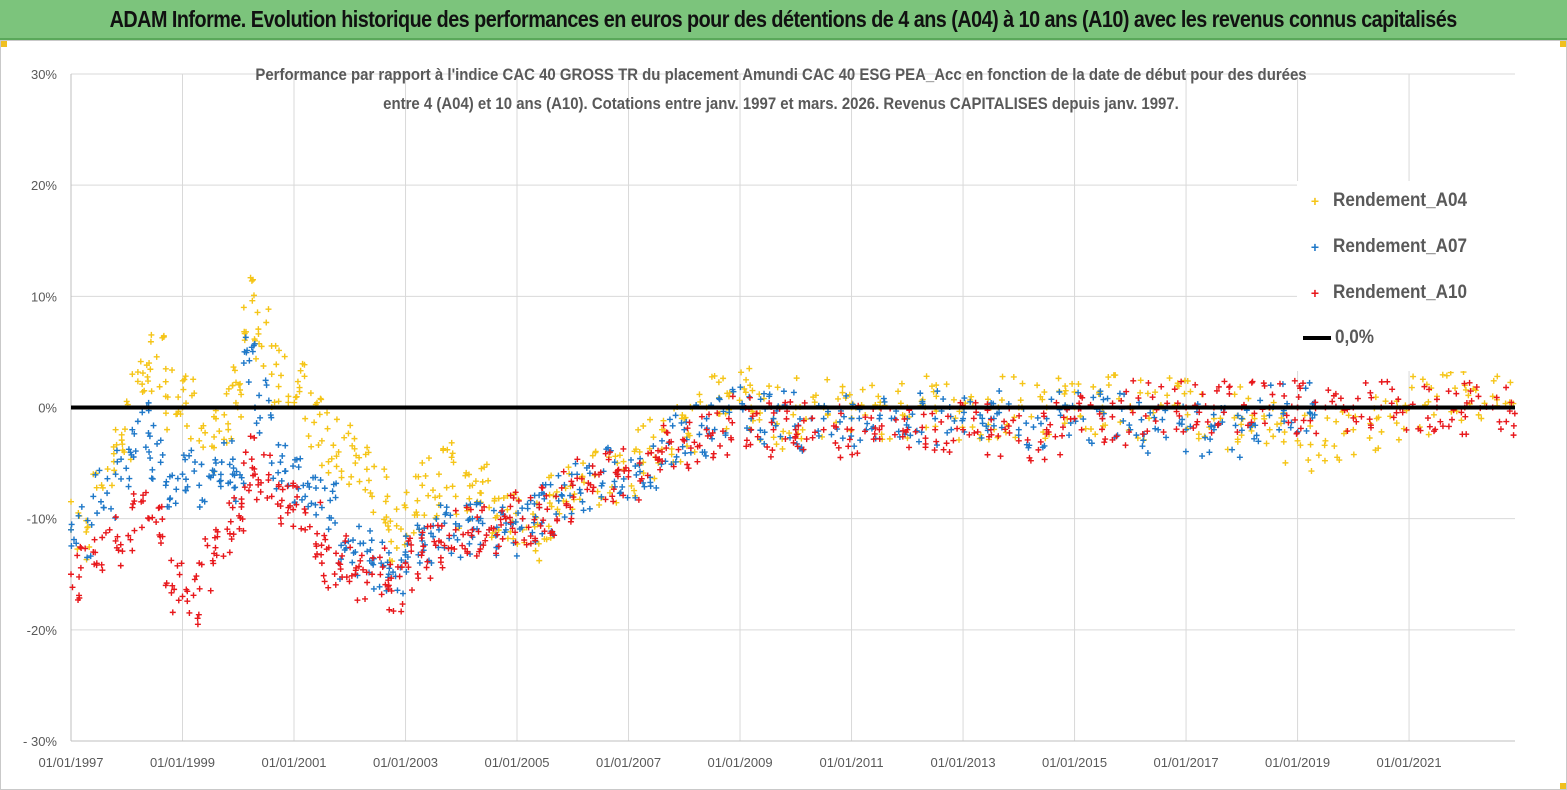 This screenshot has width=1567, height=790. What do you see at coordinates (516, 762) in the screenshot?
I see `x-tick-label: 01/01/2005` at bounding box center [516, 762].